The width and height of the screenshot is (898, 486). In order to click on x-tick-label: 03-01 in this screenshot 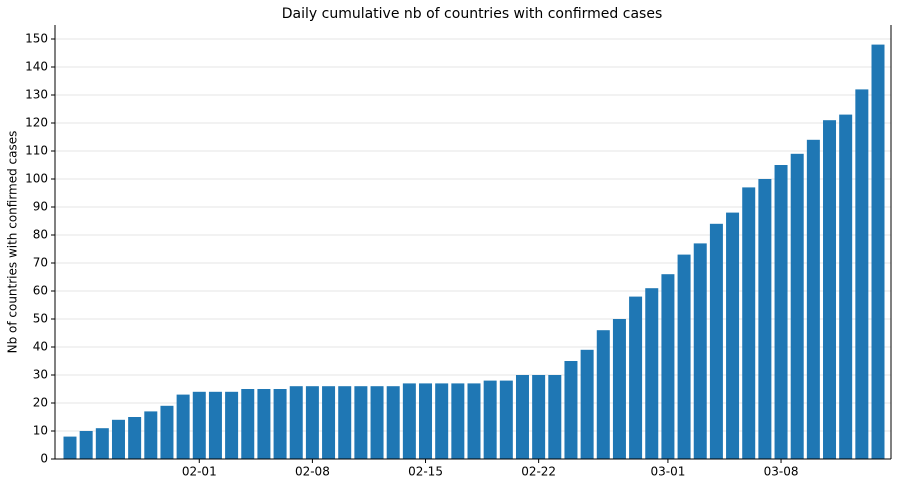, I will do `click(667, 472)`.